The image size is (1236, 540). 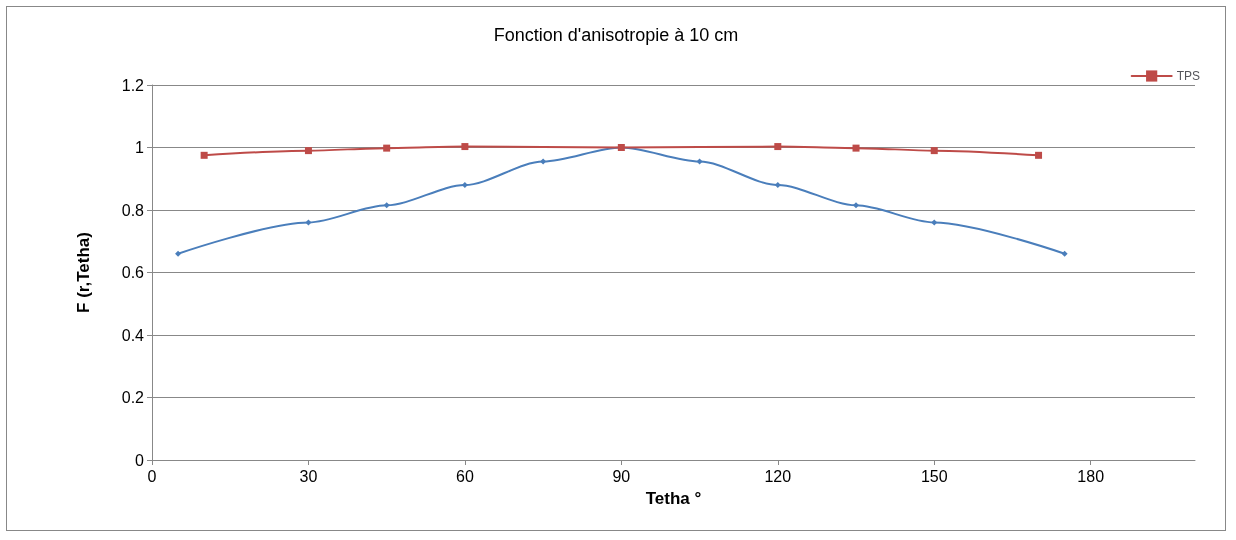 I want to click on y-axis-title: F (r,Tetha), so click(x=83, y=272).